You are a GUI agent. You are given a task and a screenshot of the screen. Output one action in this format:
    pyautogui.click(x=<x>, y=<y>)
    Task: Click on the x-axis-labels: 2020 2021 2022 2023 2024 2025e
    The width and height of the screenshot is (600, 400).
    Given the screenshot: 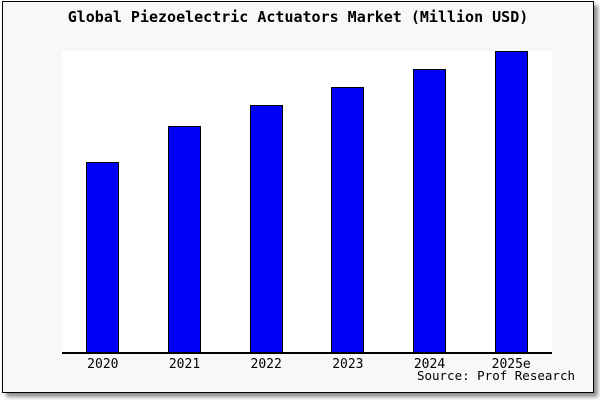 What is the action you would take?
    pyautogui.click(x=307, y=364)
    